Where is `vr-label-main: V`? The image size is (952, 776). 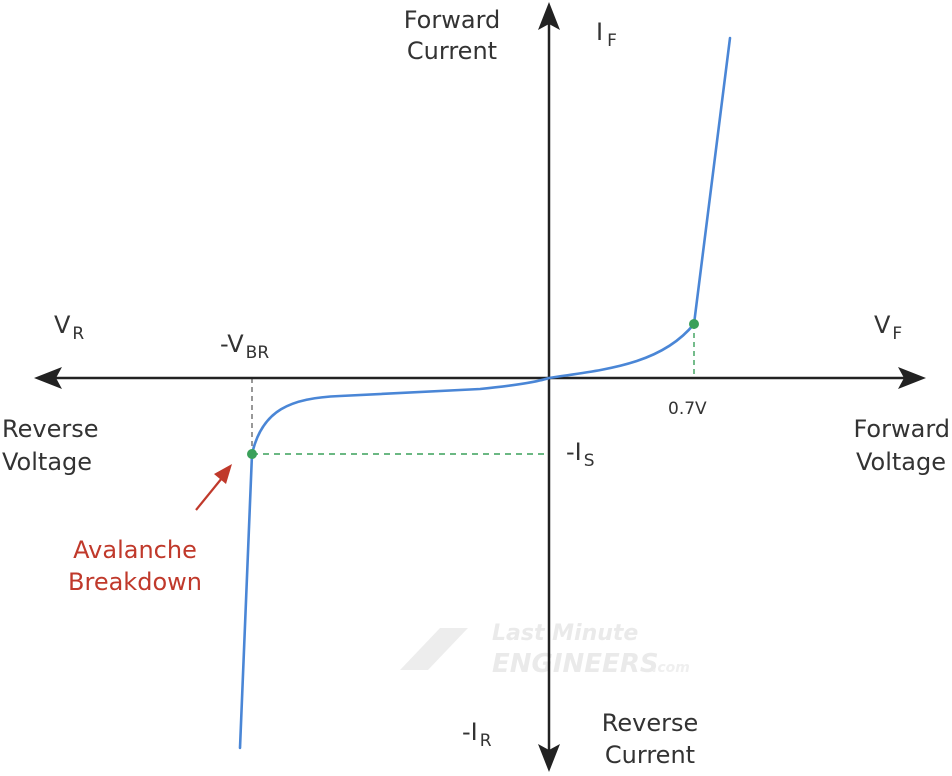 vr-label-main: V is located at coordinates (62, 325).